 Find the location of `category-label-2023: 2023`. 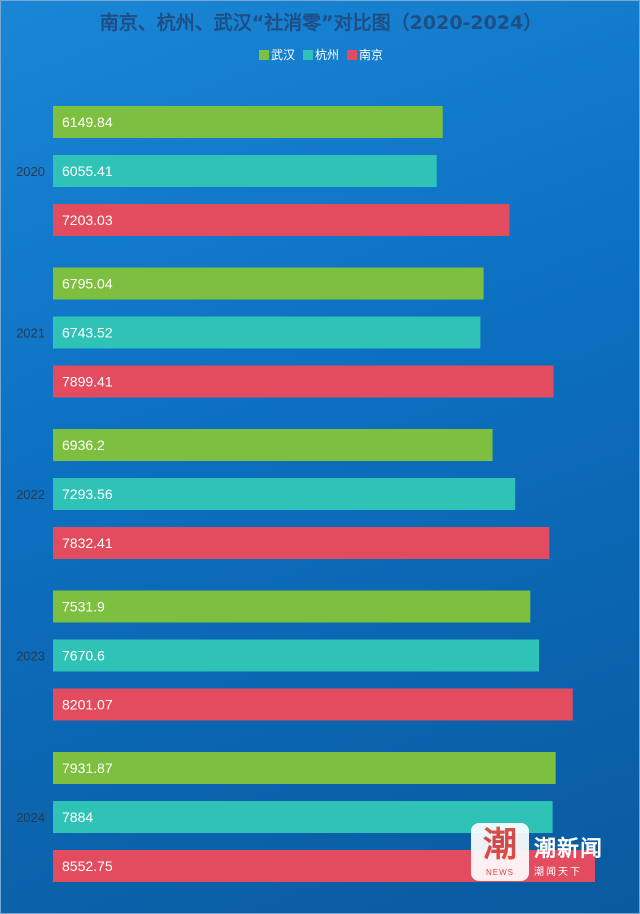

category-label-2023: 2023 is located at coordinates (30, 656).